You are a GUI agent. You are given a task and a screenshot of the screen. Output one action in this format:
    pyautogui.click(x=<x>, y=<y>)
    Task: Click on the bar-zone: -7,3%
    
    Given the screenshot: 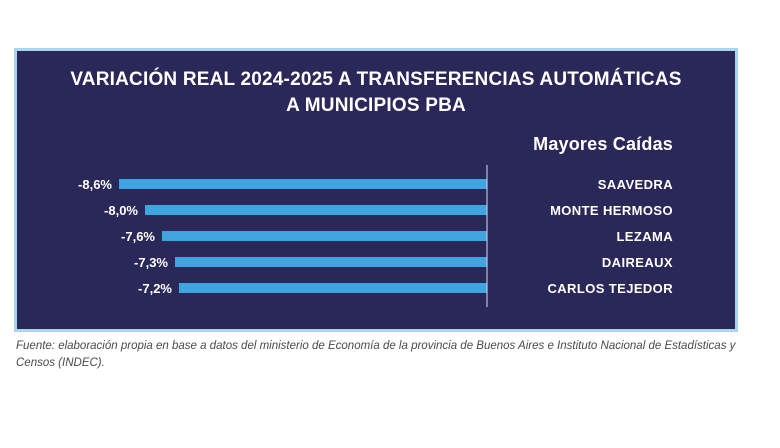 What is the action you would take?
    pyautogui.click(x=252, y=262)
    